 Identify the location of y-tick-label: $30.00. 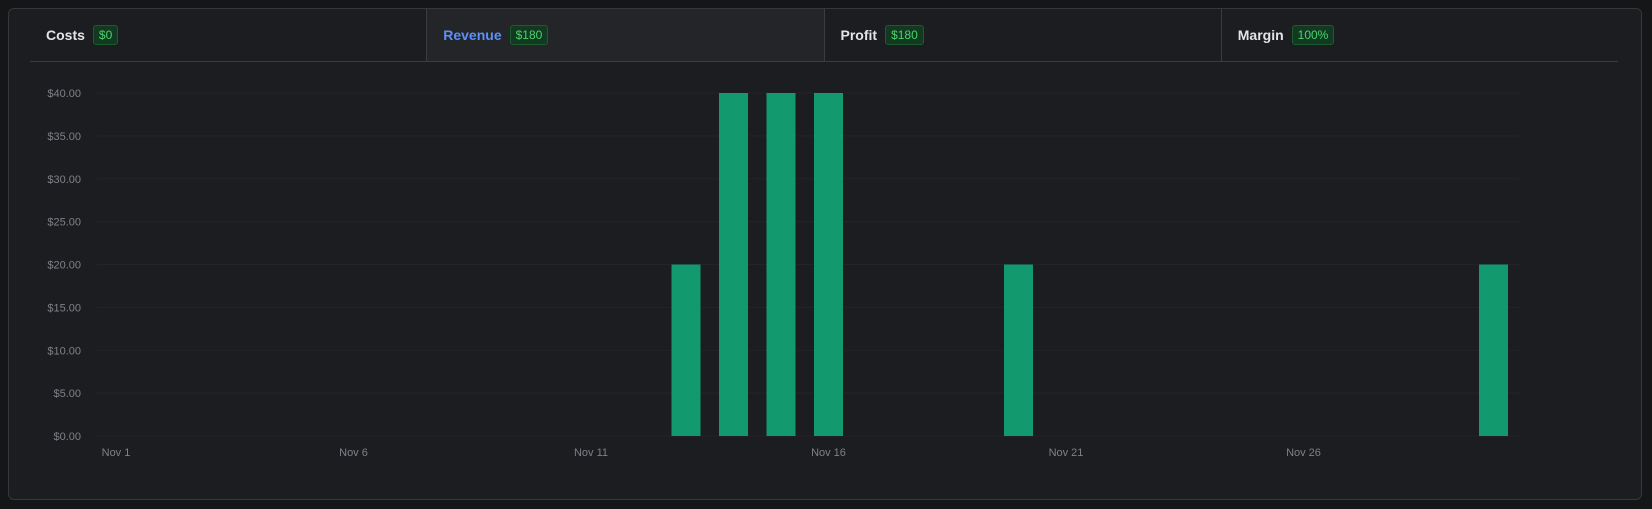
(64, 180).